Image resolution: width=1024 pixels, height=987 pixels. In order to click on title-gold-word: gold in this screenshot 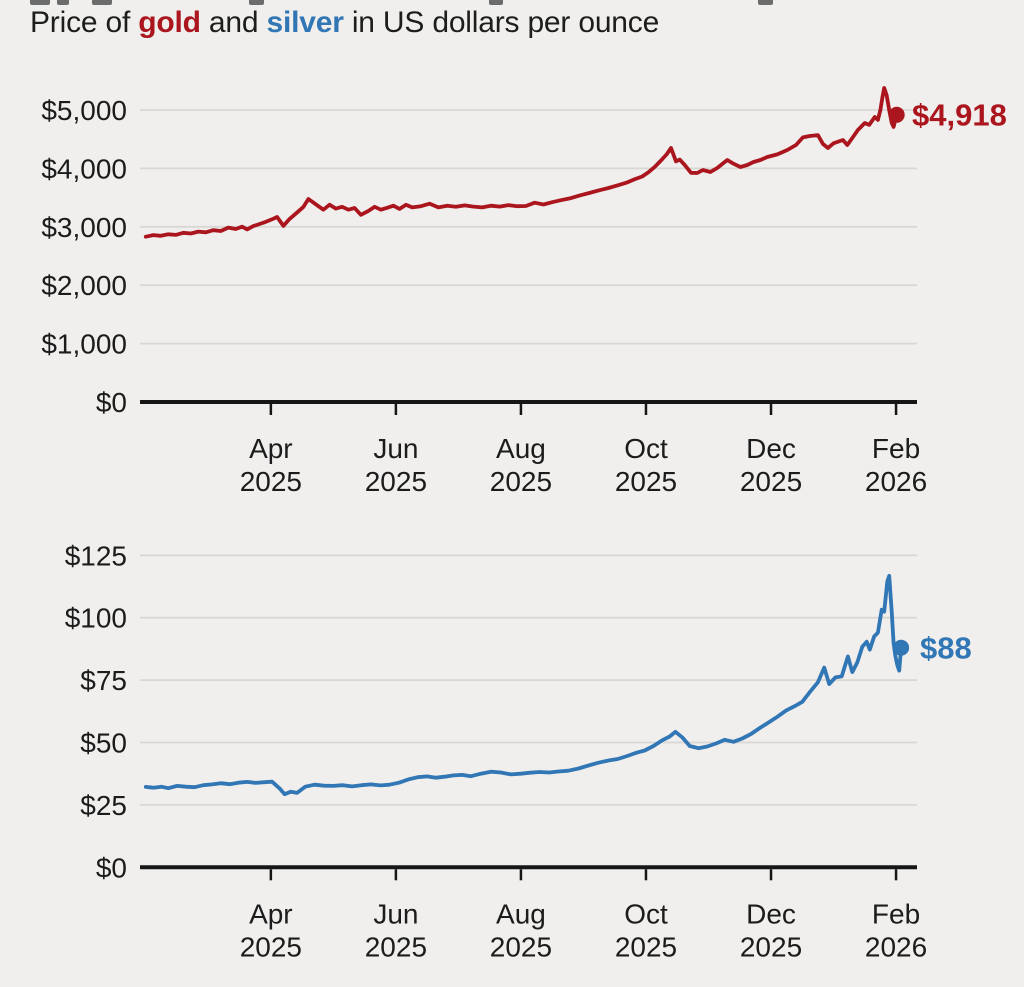, I will do `click(169, 22)`.